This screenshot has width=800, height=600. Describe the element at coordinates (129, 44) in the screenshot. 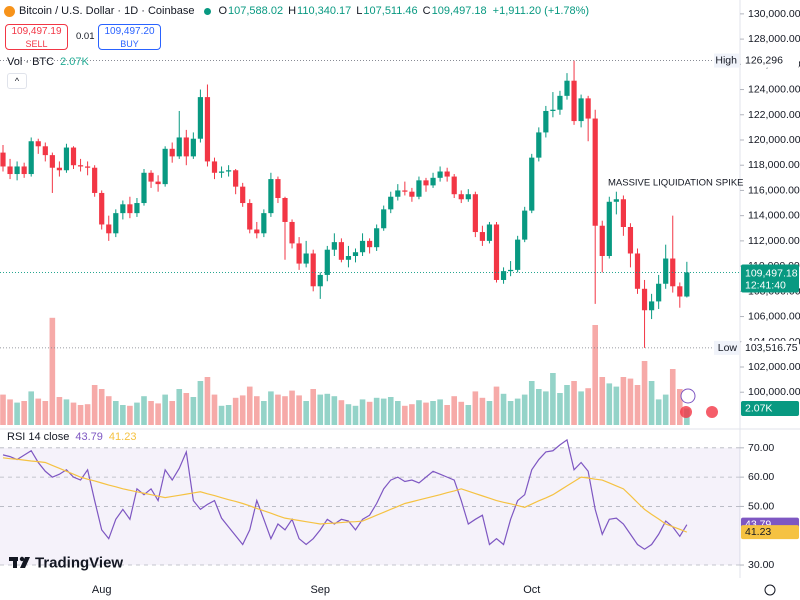

I see `buy-label: BUY` at that location.